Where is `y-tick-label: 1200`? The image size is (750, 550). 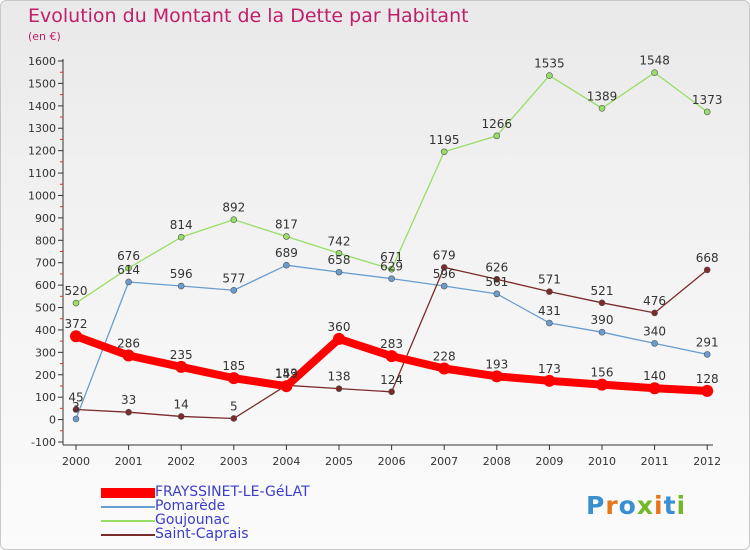
y-tick-label: 1200 is located at coordinates (42, 151).